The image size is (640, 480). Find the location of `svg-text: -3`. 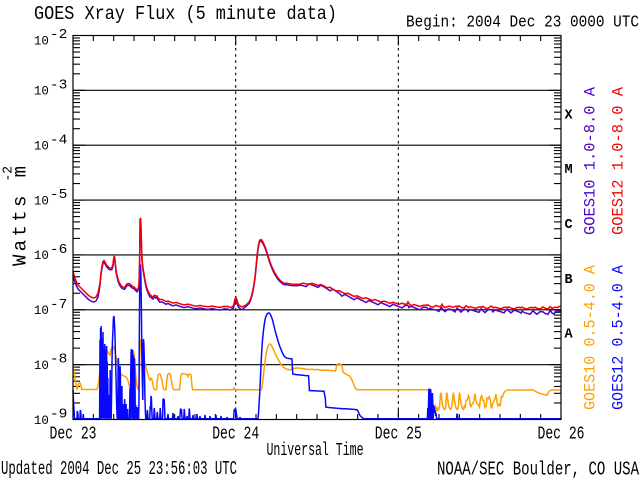

svg-text: -3 is located at coordinates (59, 86).